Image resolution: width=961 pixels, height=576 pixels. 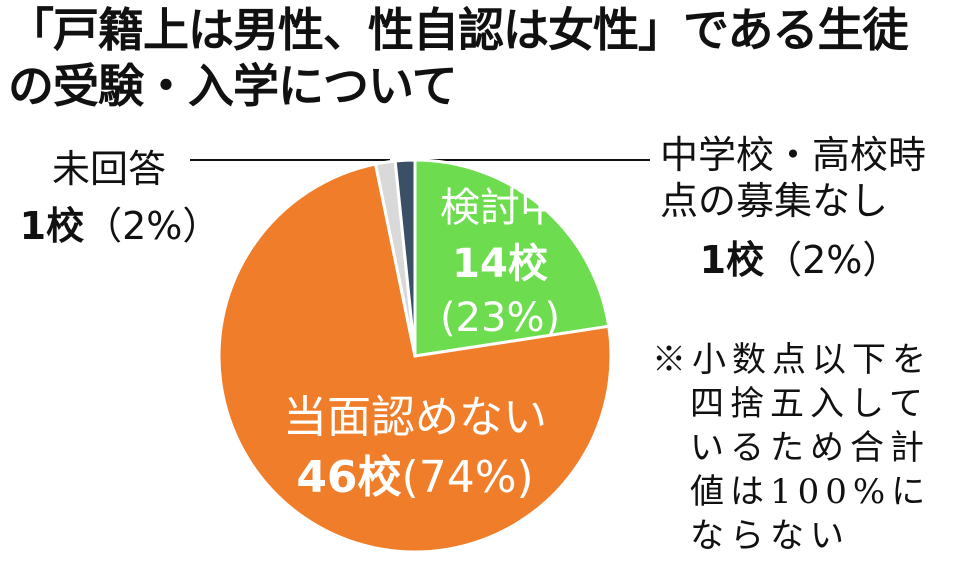 I want to click on slice-label: 当面認めない, so click(x=415, y=417).